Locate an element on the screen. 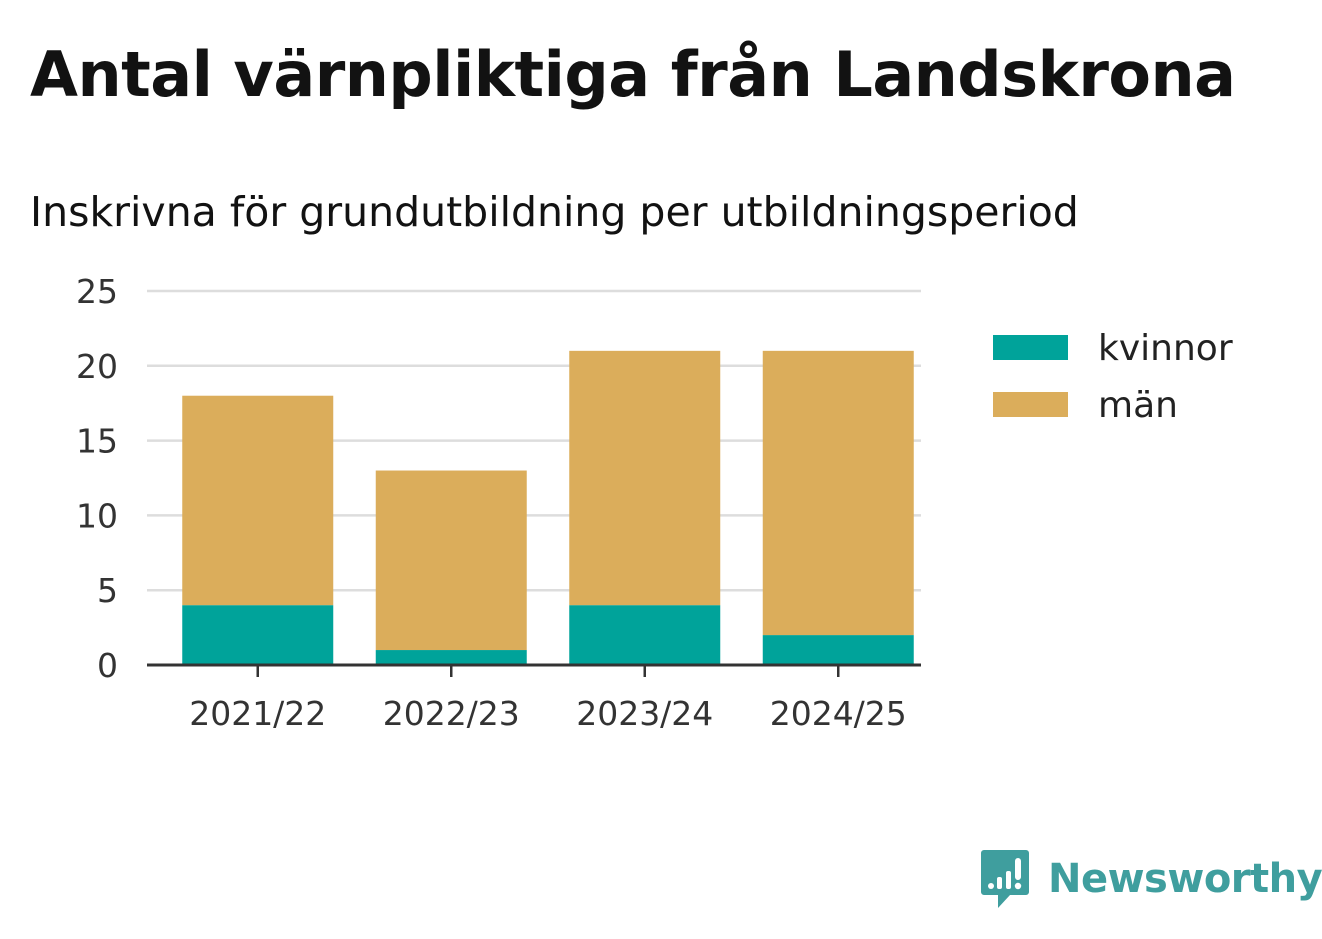 The height and width of the screenshot is (939, 1322). x-tick-label: 2023/24 is located at coordinates (644, 713).